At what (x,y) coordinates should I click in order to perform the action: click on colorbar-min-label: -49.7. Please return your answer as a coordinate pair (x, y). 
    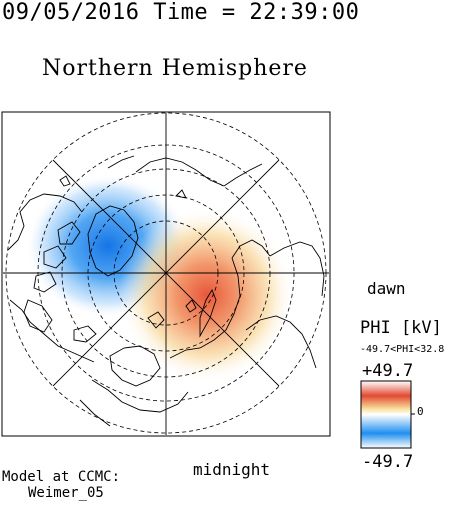
    Looking at the image, I should click on (388, 462).